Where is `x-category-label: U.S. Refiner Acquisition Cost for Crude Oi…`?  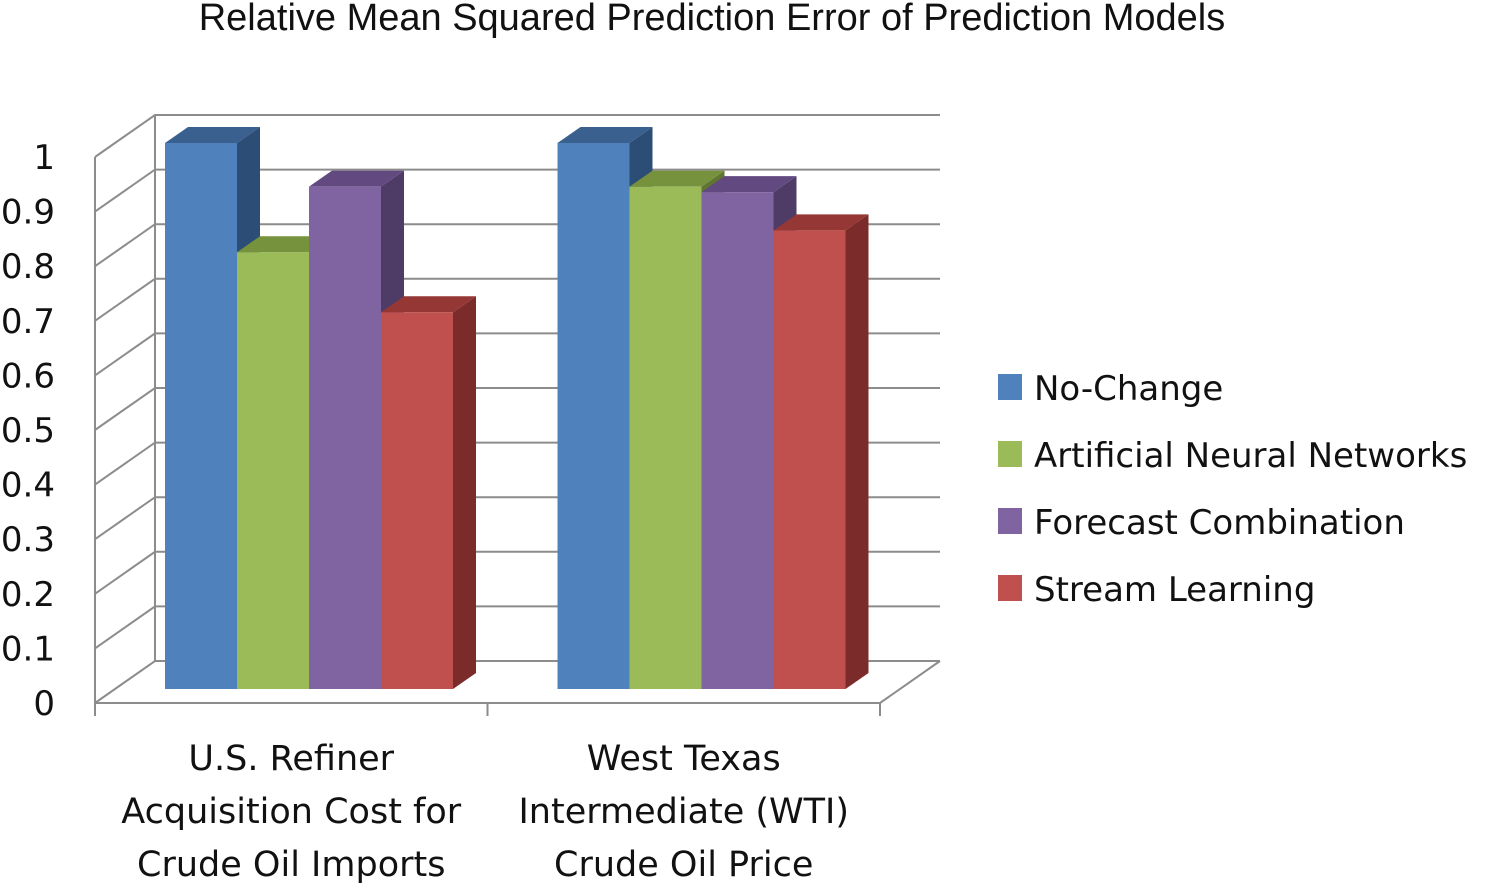 x-category-label: U.S. Refiner Acquisition Cost for Crude Oi… is located at coordinates (291, 812).